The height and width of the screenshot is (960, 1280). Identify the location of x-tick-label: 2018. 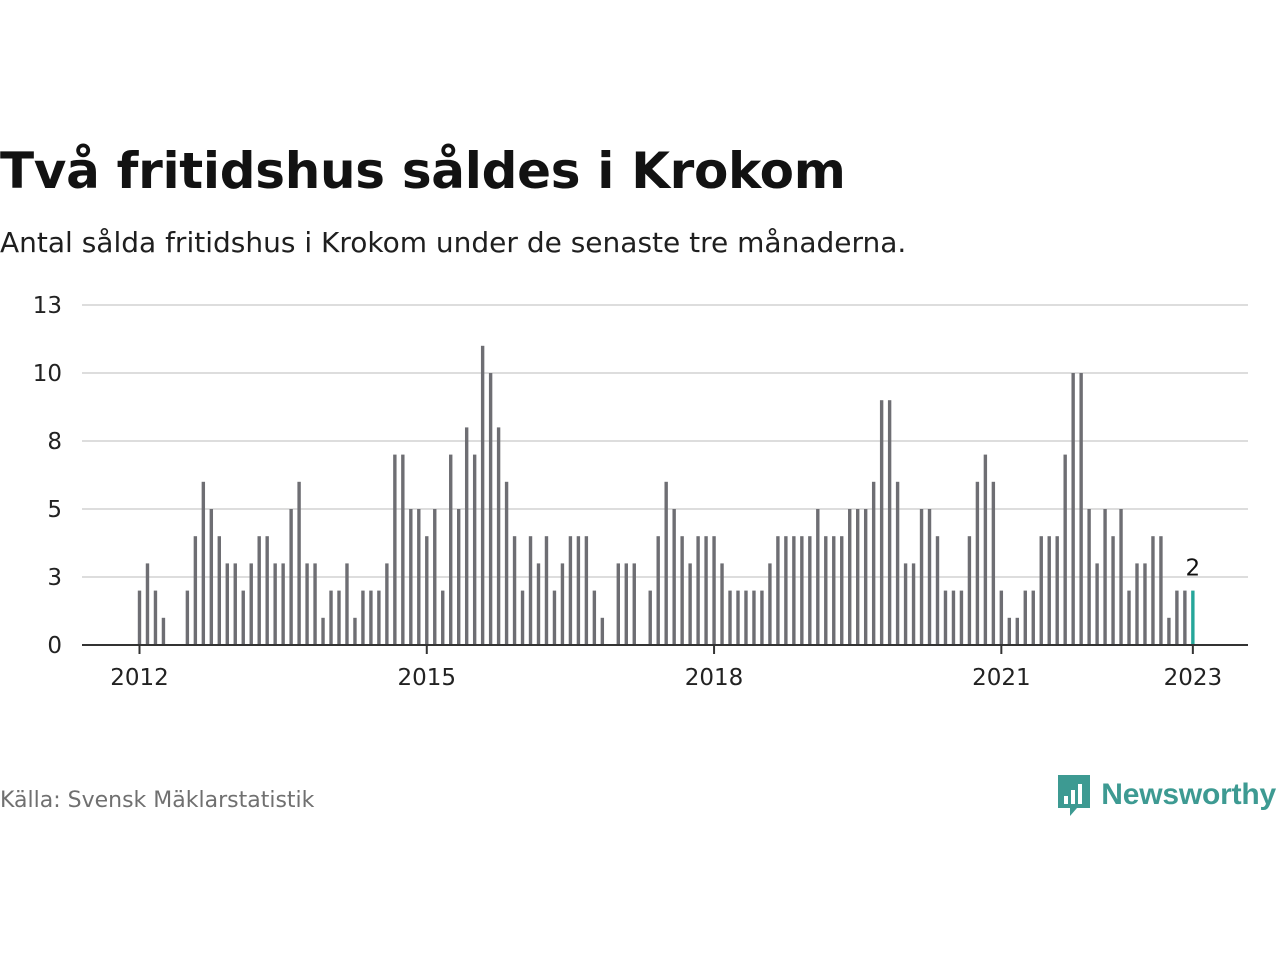
(714, 678).